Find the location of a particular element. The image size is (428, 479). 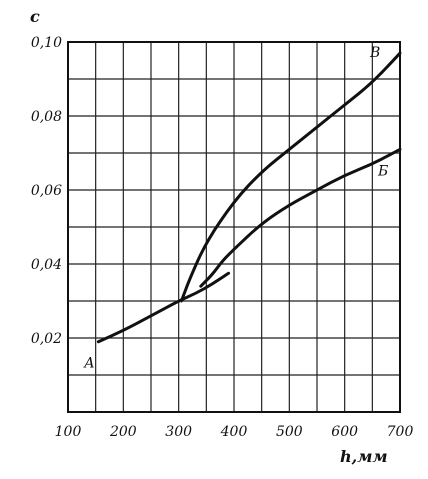

y-tick-label: 0,02 is located at coordinates (46, 339).